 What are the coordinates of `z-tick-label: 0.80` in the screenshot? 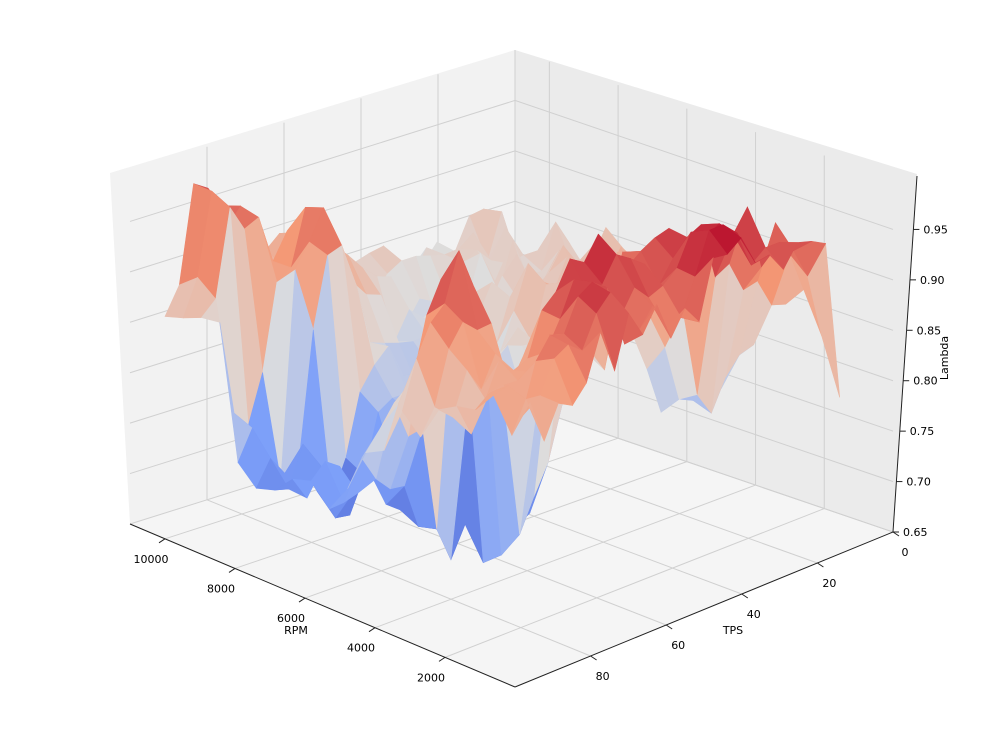 It's located at (925, 381).